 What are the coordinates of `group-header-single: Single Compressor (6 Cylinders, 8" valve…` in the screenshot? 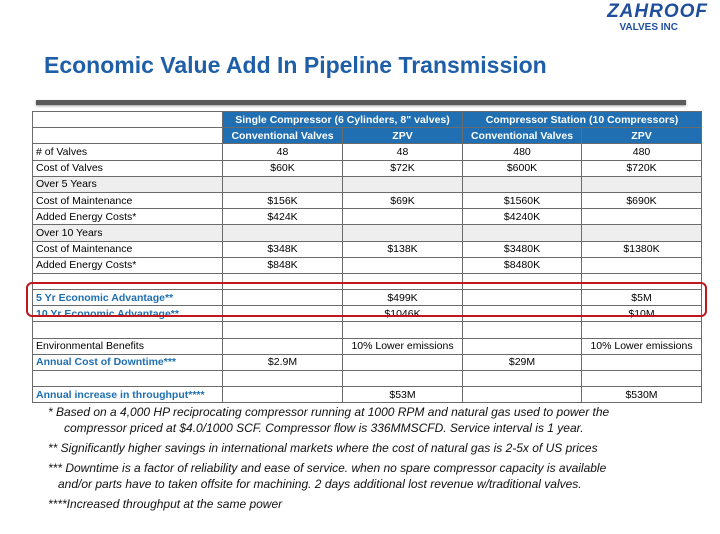 It's located at (342, 119).